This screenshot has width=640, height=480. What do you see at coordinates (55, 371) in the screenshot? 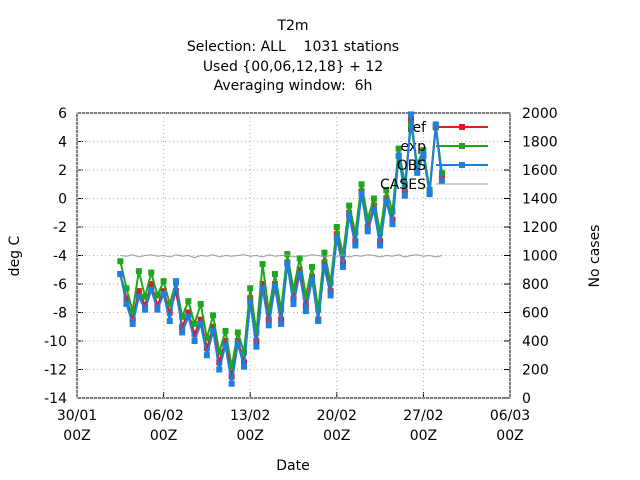
I see `y-tick-label: -12` at bounding box center [55, 371].